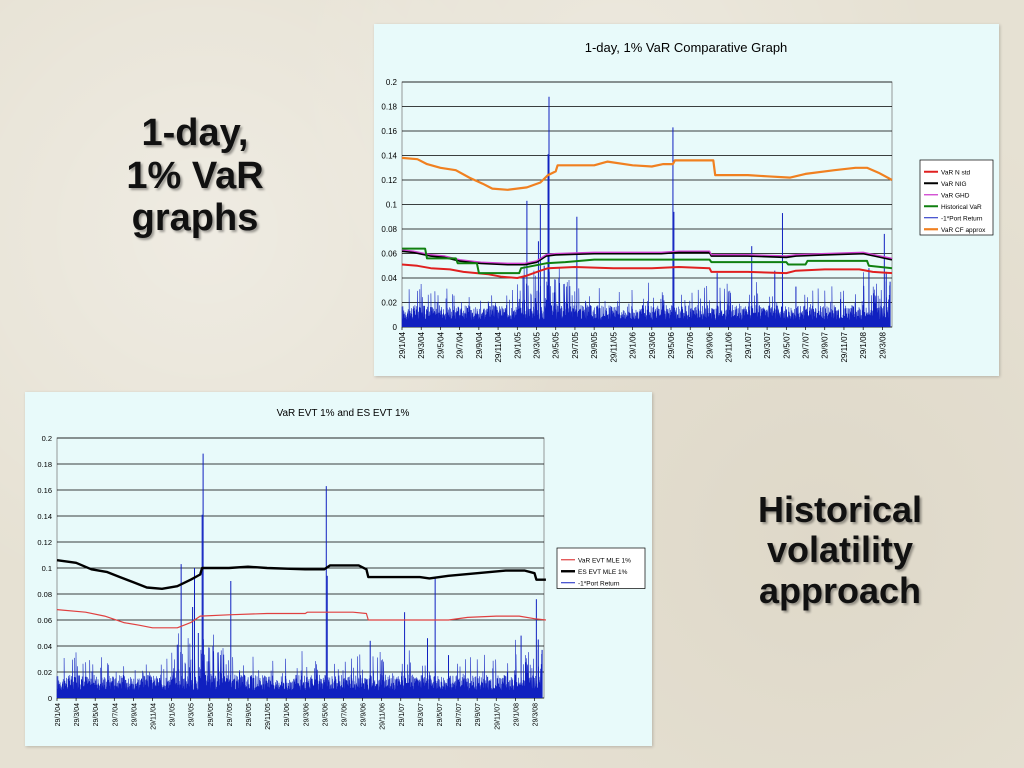 The width and height of the screenshot is (1024, 768). I want to click on legend-label: VaR CF approx, so click(963, 230).